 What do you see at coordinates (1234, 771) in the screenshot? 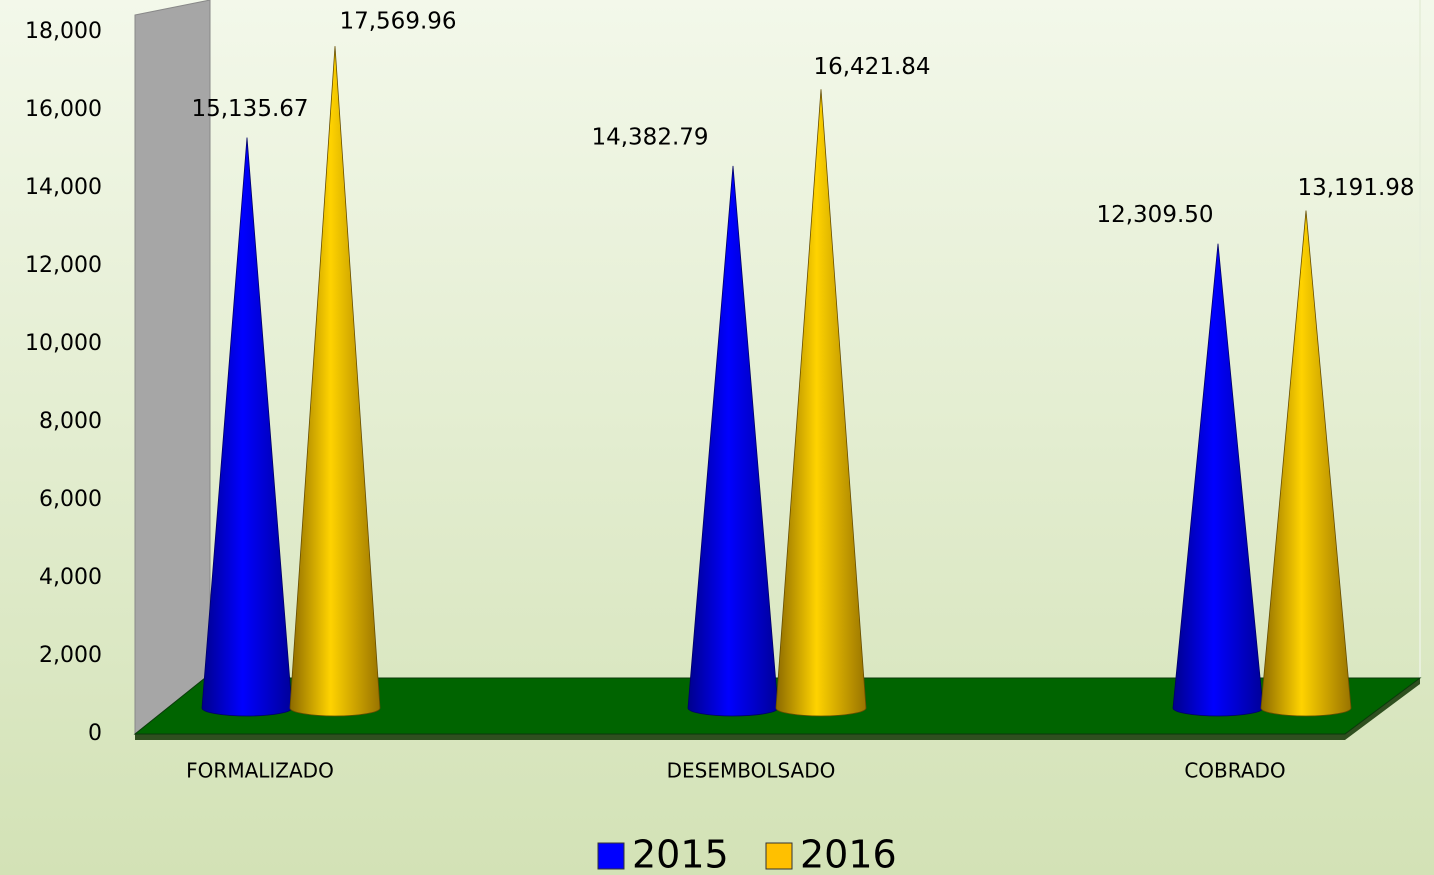
I see `x-tick-label: COBRADO` at bounding box center [1234, 771].